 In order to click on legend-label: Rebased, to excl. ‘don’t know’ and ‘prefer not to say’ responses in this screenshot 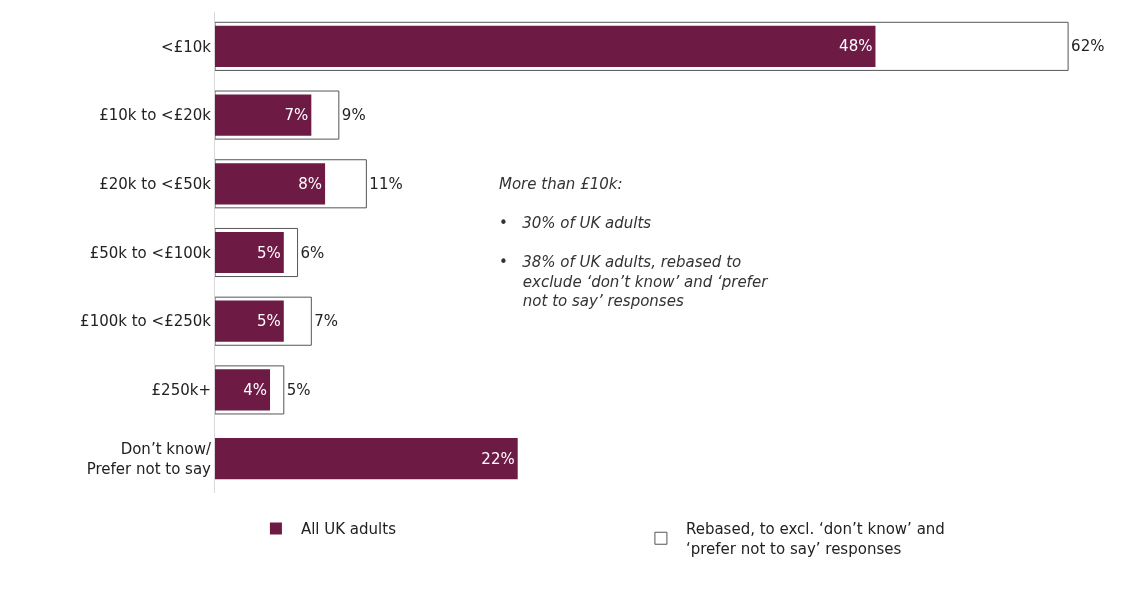, I will do `click(815, 539)`.